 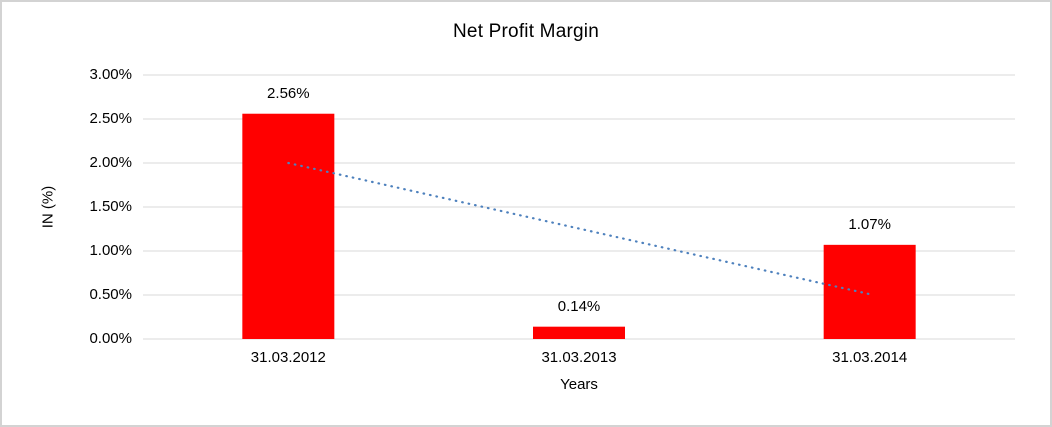 I want to click on x-axis-title: Years, so click(x=579, y=384).